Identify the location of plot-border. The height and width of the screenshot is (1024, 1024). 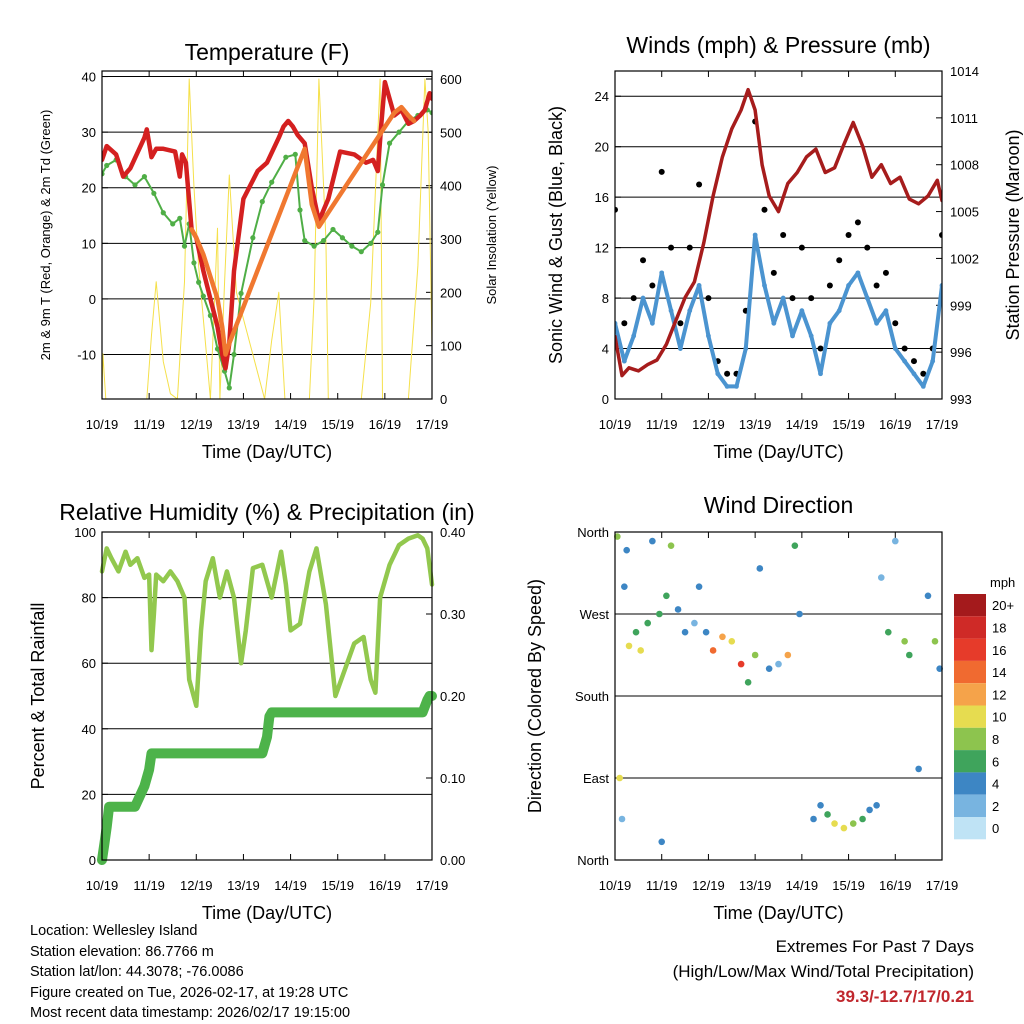
(778, 235).